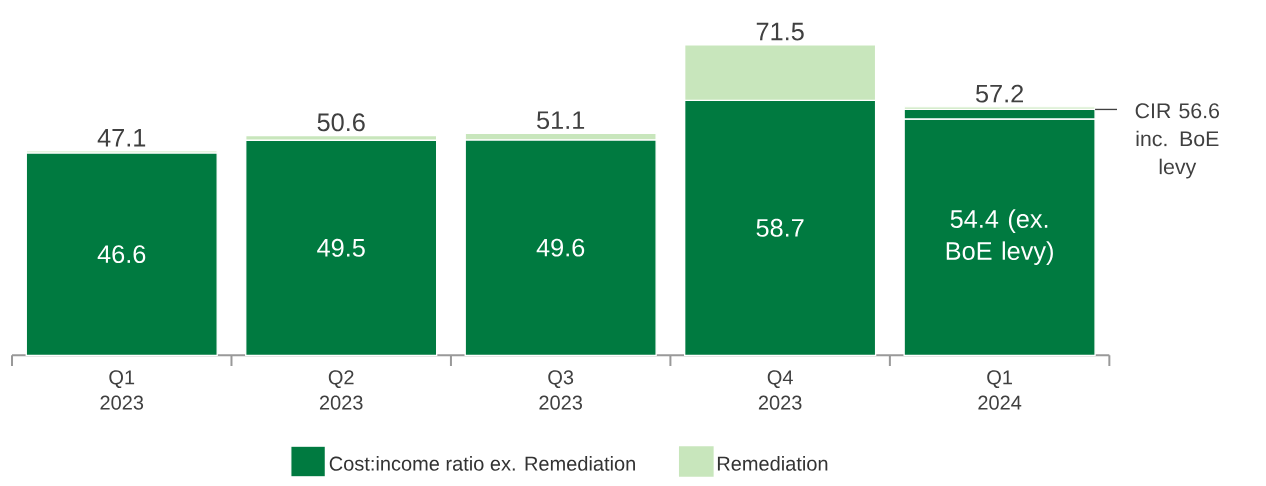  What do you see at coordinates (121, 138) in the screenshot?
I see `total-label: 47.1` at bounding box center [121, 138].